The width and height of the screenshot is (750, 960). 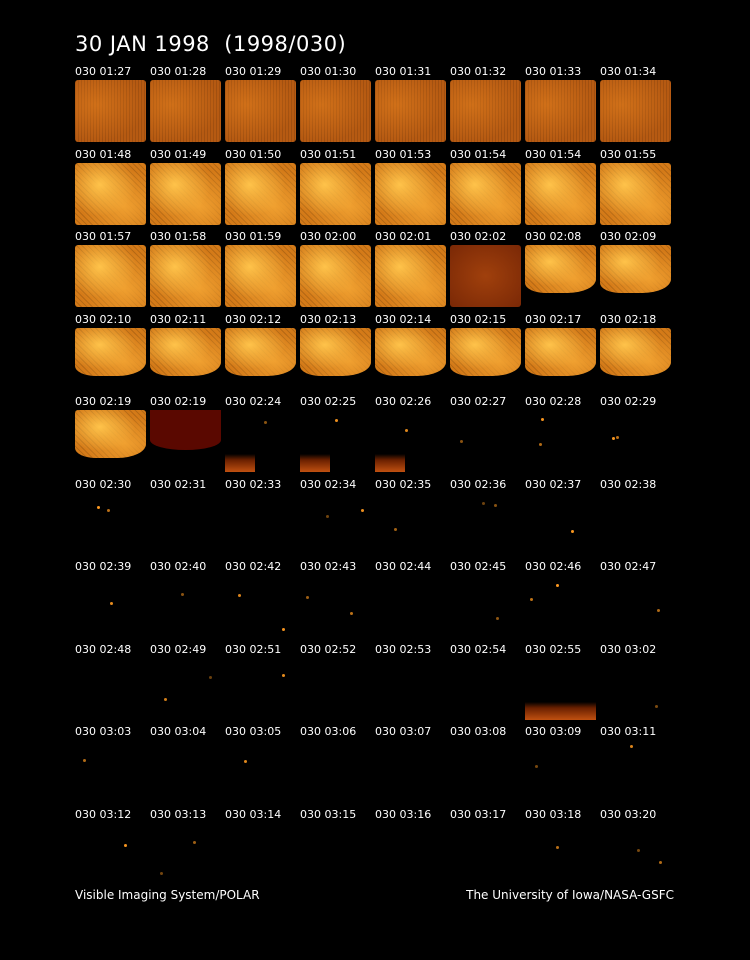 What do you see at coordinates (553, 484) in the screenshot?
I see `frame-label: 030 02:37` at bounding box center [553, 484].